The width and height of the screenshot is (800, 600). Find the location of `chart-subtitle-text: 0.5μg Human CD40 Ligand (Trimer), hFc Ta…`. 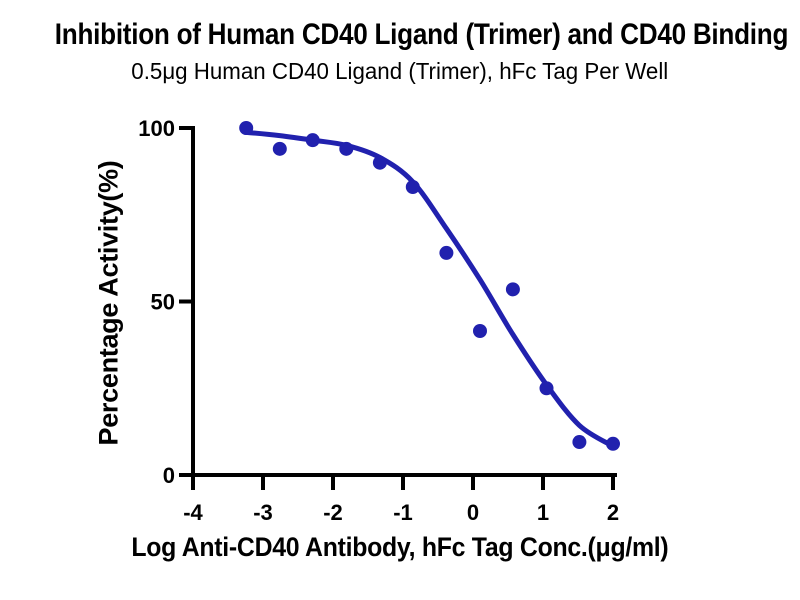

chart-subtitle-text: 0.5μg Human CD40 Ligand (Trimer), hFc Ta… is located at coordinates (400, 71).